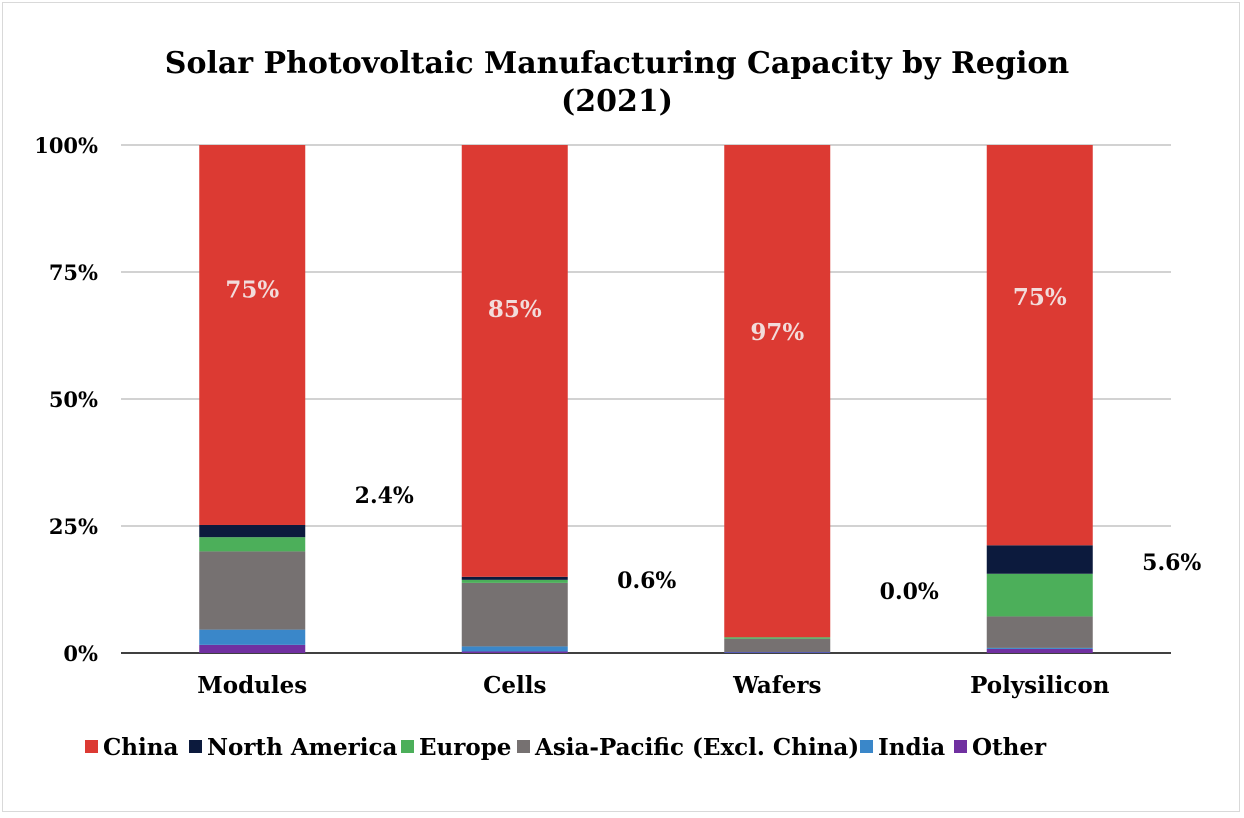  What do you see at coordinates (66, 145) in the screenshot?
I see `y-tick-label: 100%` at bounding box center [66, 145].